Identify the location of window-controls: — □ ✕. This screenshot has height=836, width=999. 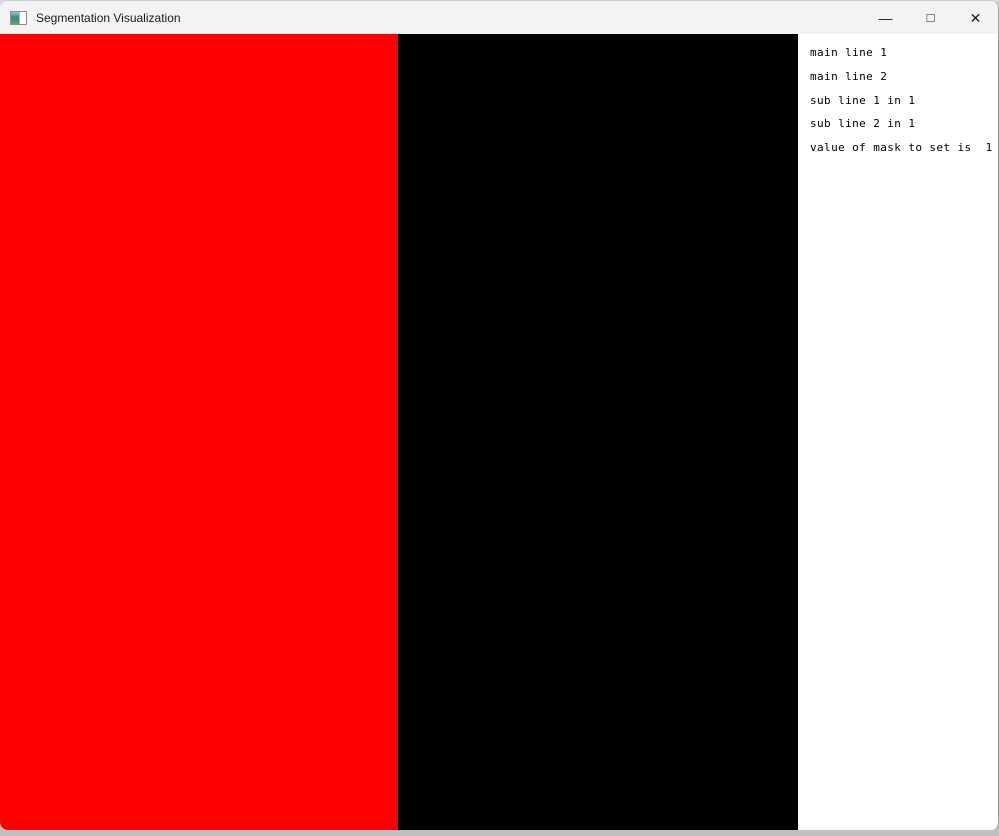
(930, 17).